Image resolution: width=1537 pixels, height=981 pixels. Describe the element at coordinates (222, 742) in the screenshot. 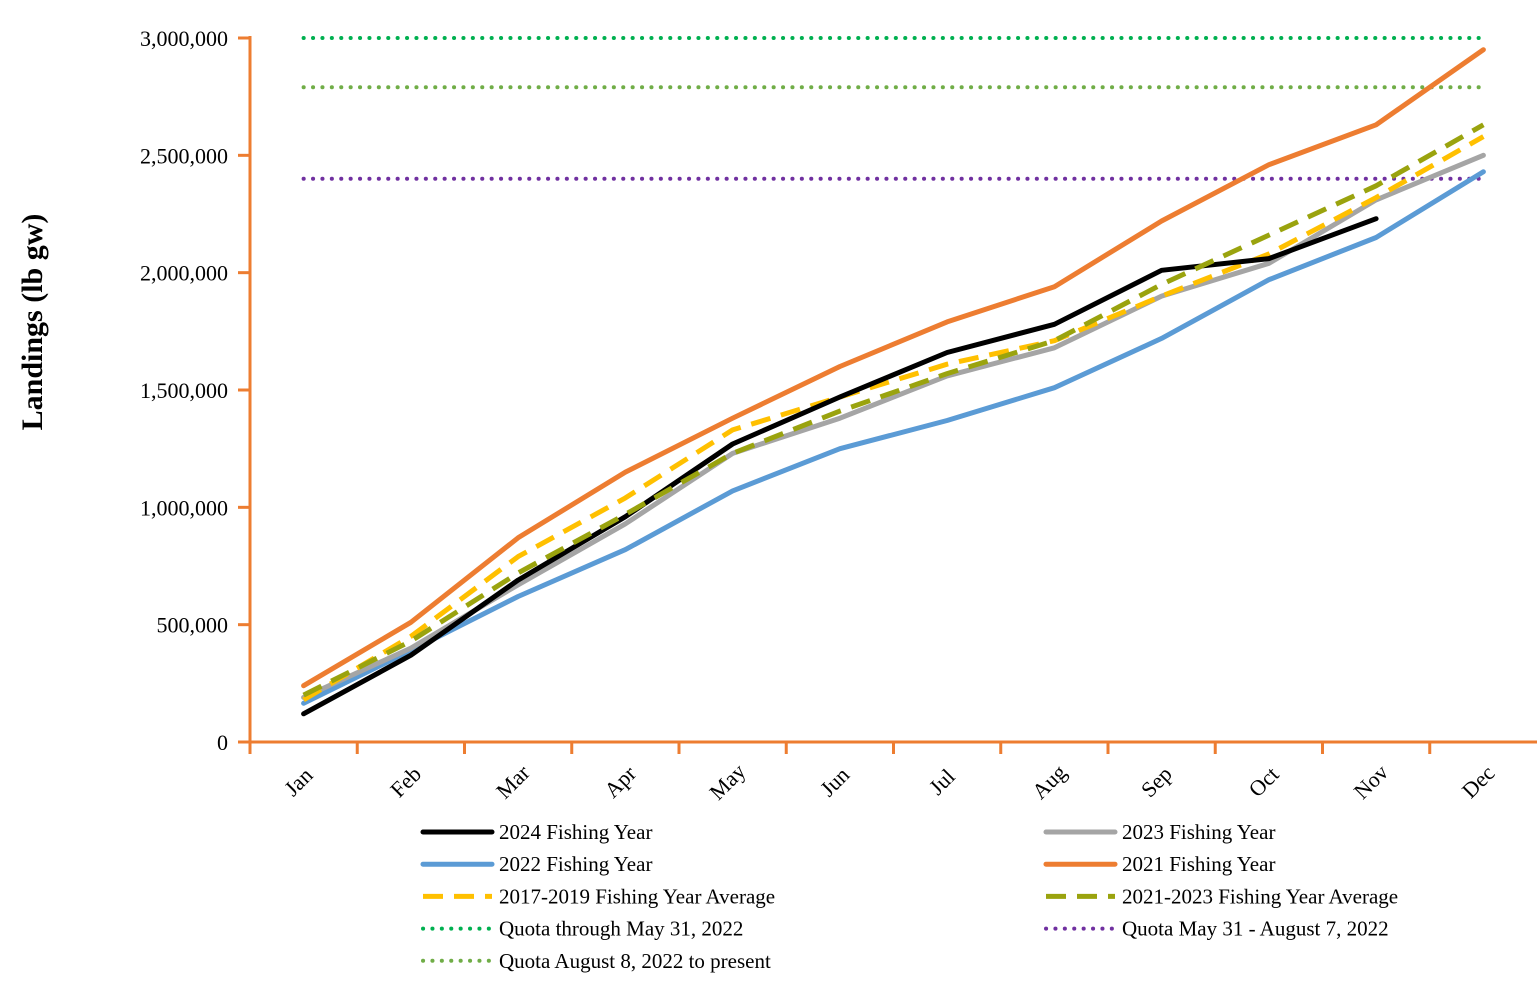

I see `y-tick-label: 0` at that location.